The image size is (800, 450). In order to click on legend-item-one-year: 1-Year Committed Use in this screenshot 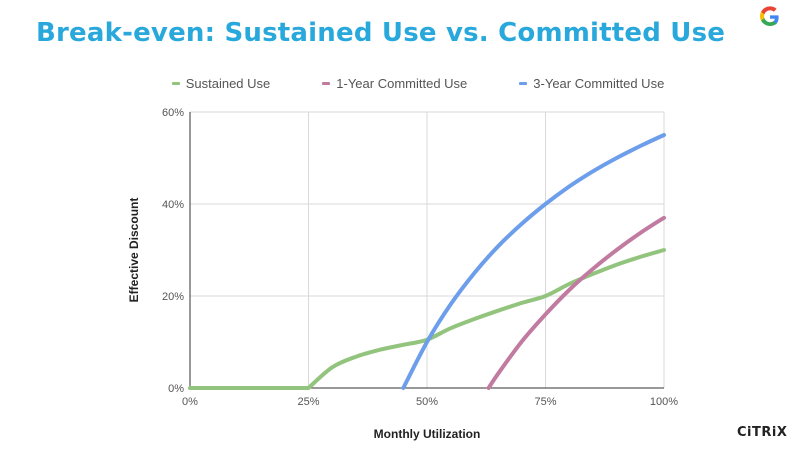, I will do `click(376, 83)`.